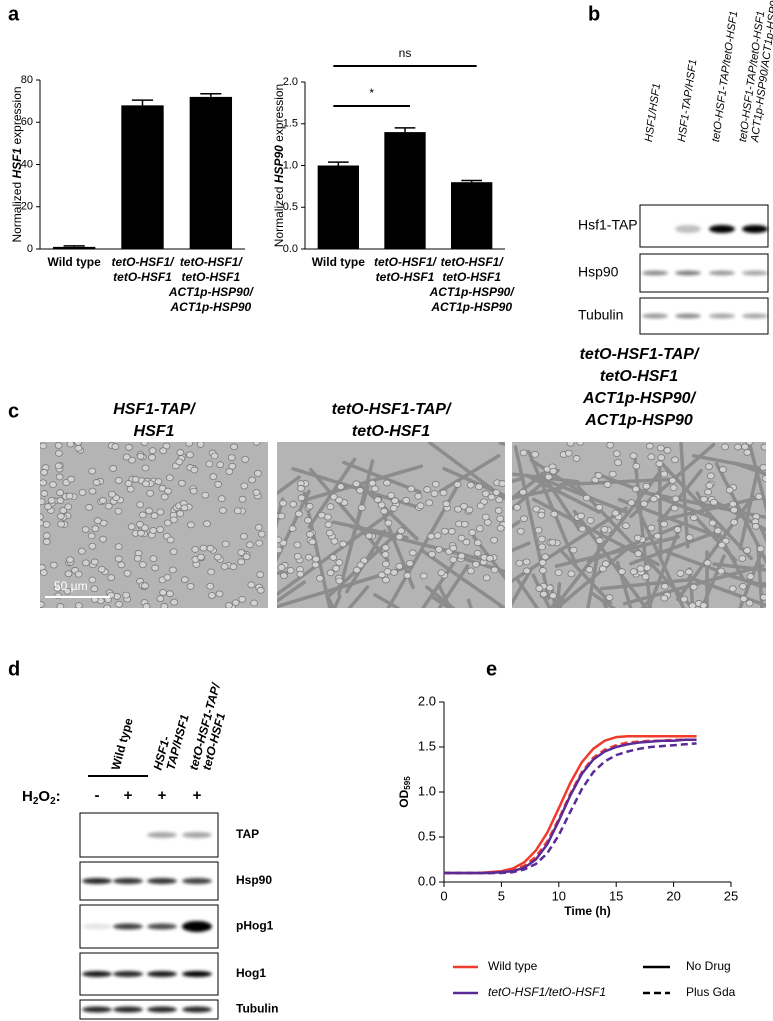  What do you see at coordinates (711, 992) in the screenshot?
I see `legend-label: Plus Gda` at bounding box center [711, 992].